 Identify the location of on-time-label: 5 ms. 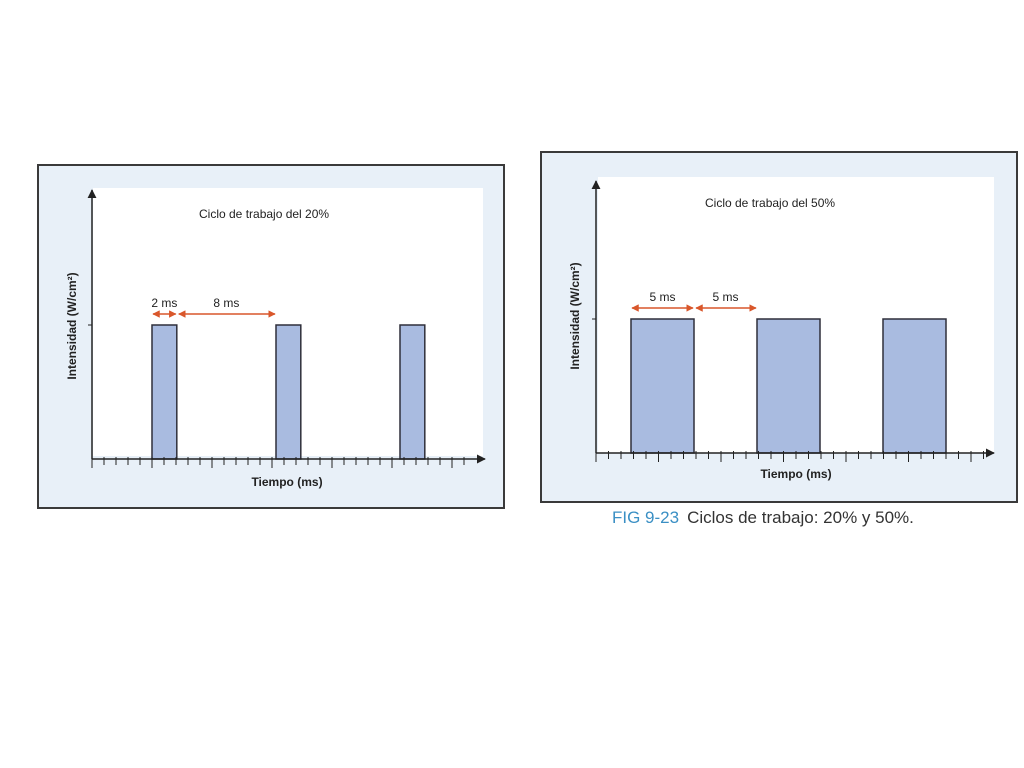
(662, 297).